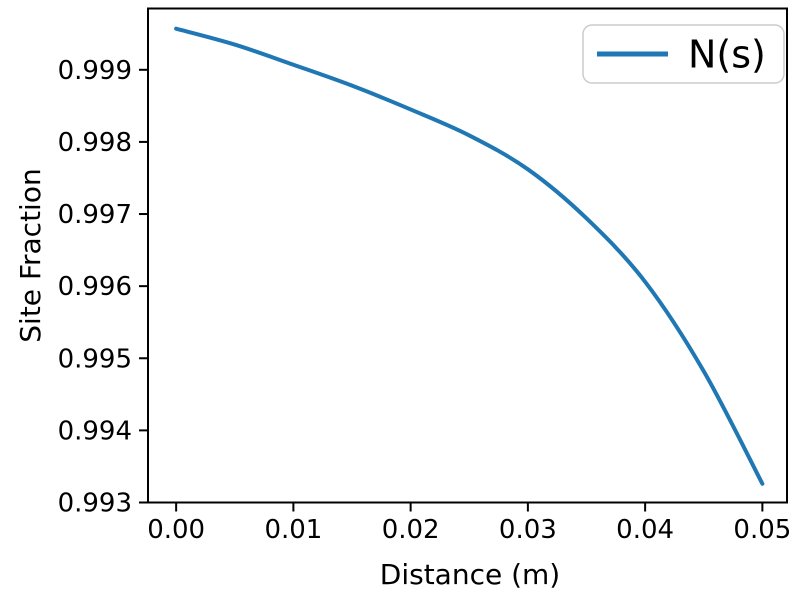  I want to click on legend: N(s), so click(683, 54).